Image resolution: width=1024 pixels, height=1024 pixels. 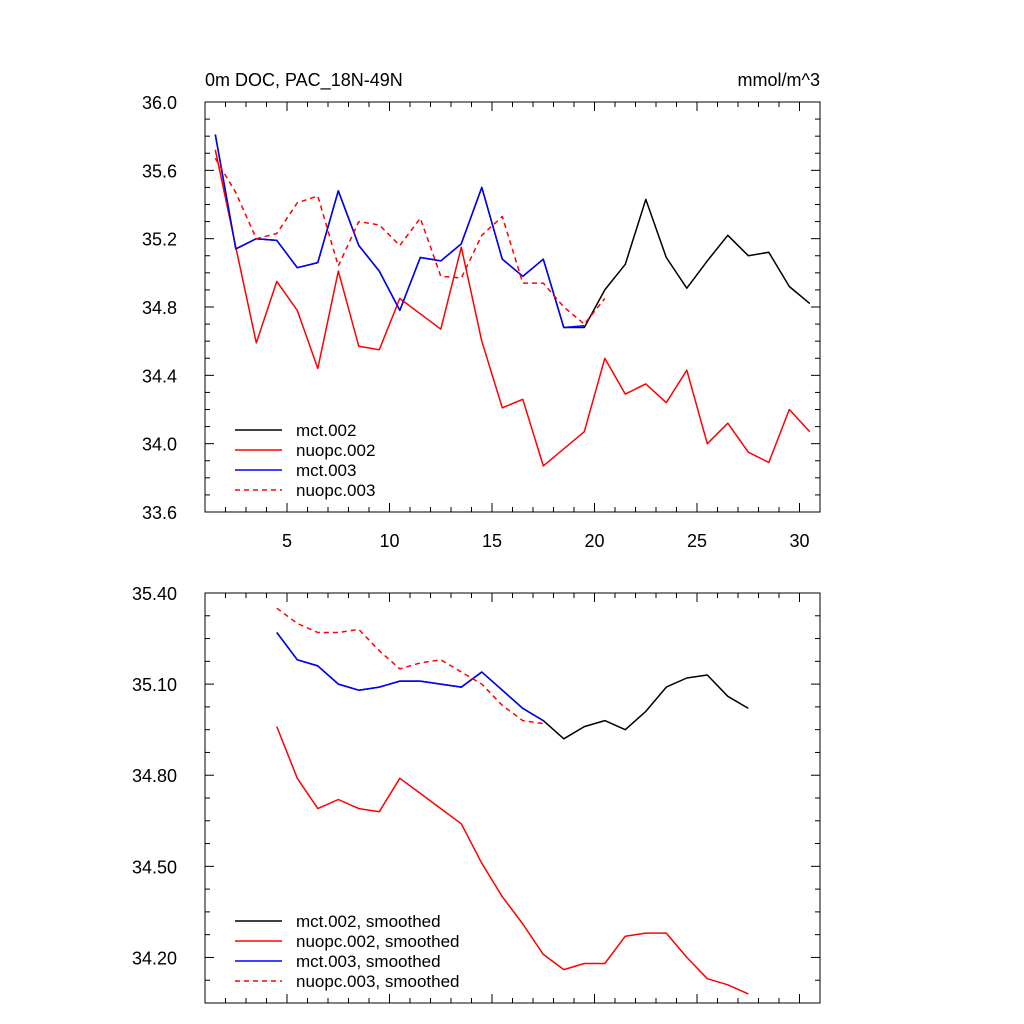 I want to click on y-tick-label: 34.0, so click(x=159, y=445).